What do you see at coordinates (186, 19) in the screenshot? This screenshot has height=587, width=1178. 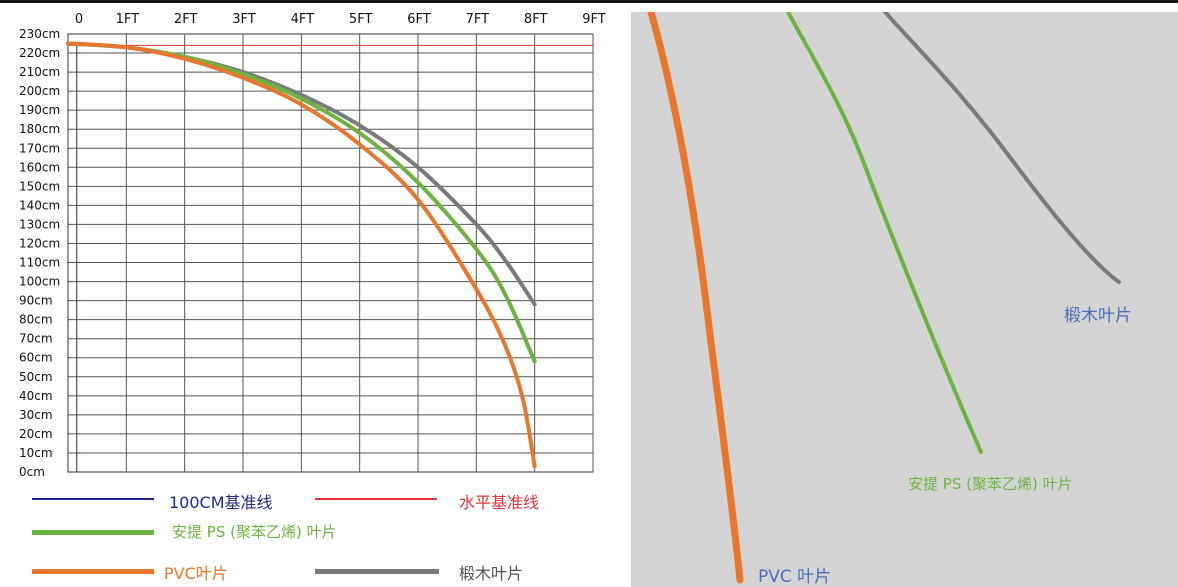 I see `x-tick-label: 2FT` at bounding box center [186, 19].